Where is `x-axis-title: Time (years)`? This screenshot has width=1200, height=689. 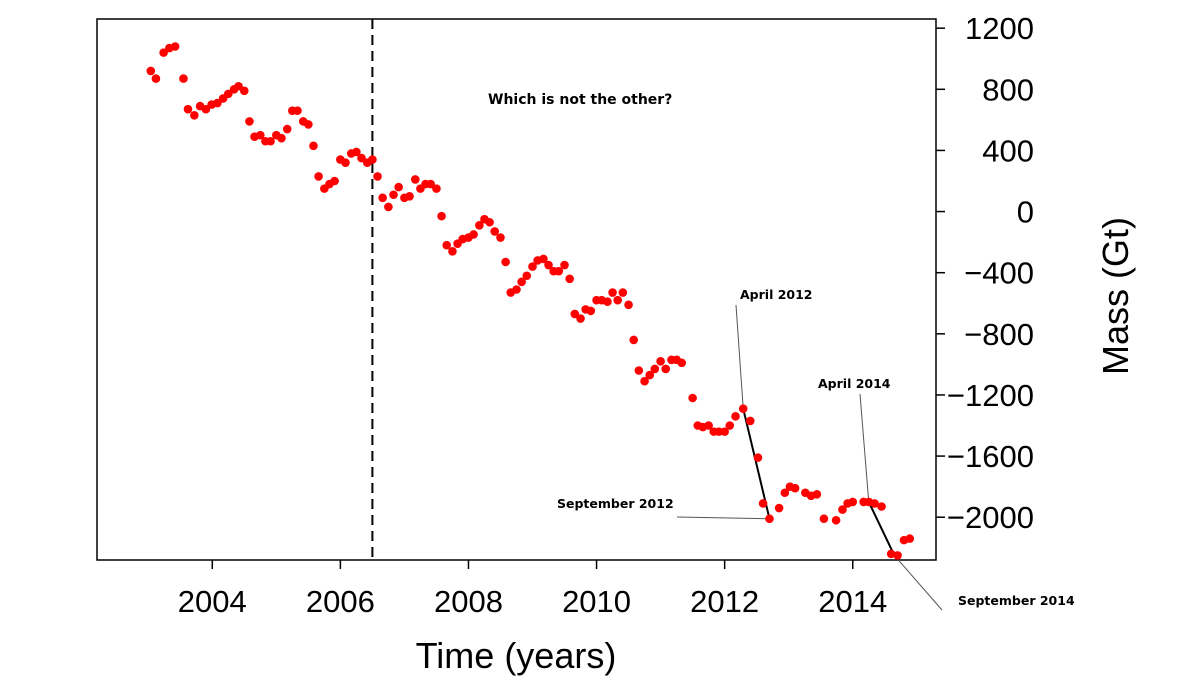
x-axis-title: Time (years) is located at coordinates (516, 655).